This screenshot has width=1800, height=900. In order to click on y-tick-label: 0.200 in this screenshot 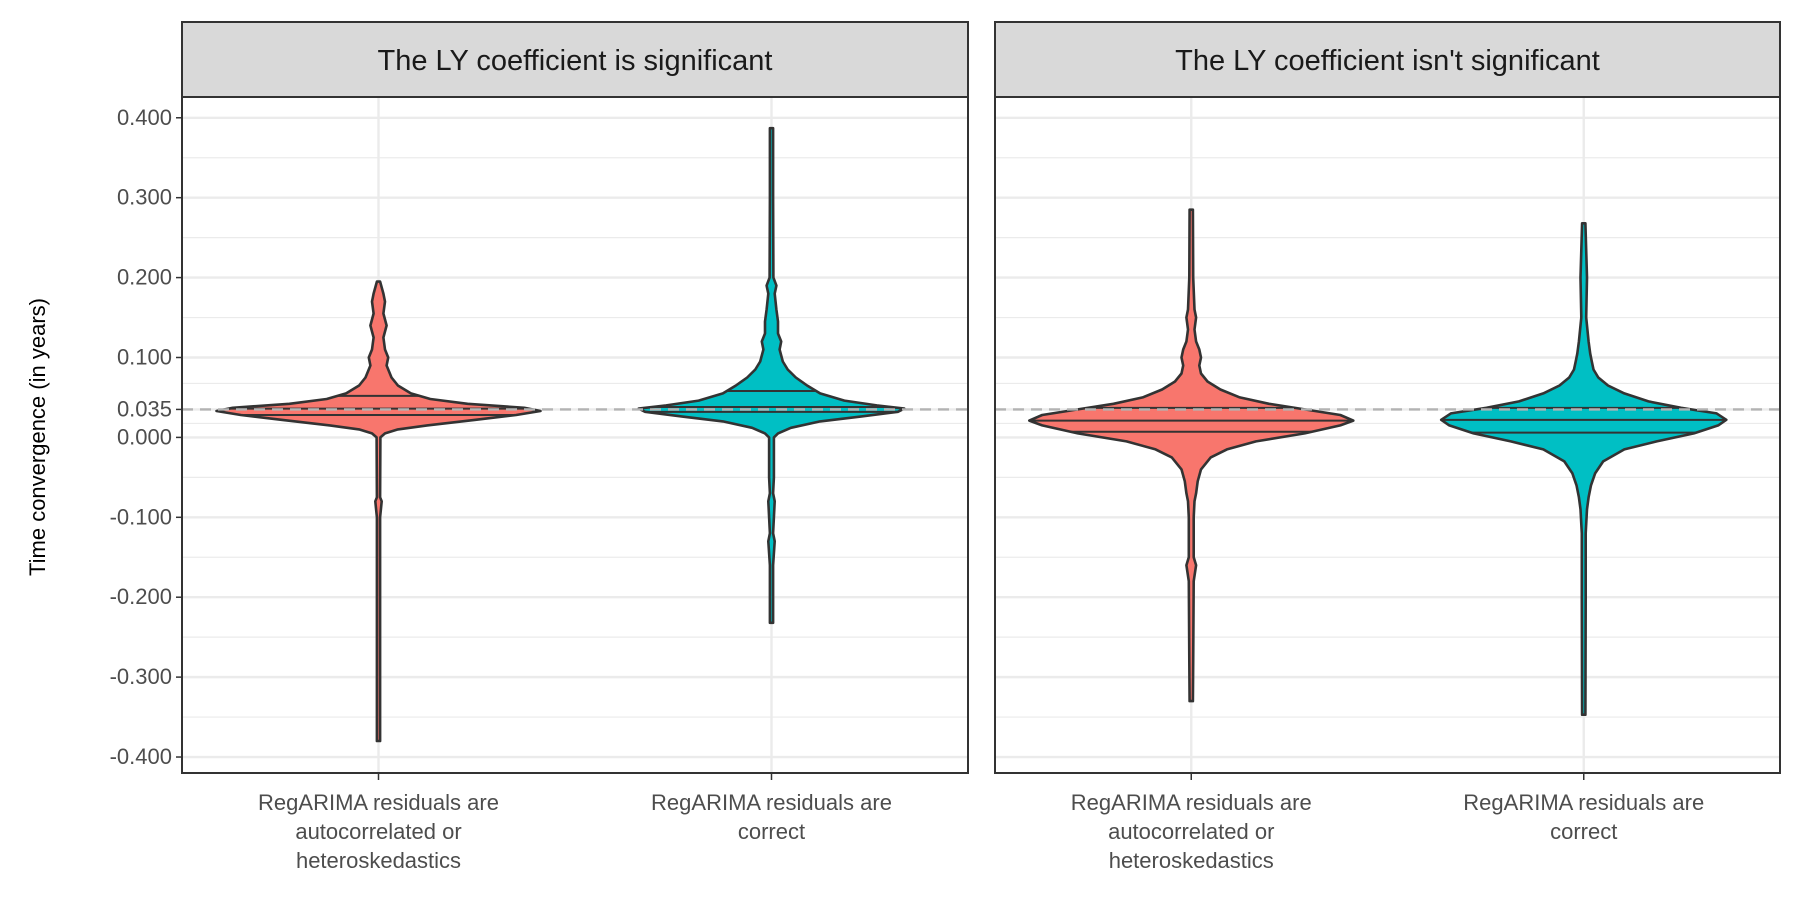, I will do `click(144, 277)`.